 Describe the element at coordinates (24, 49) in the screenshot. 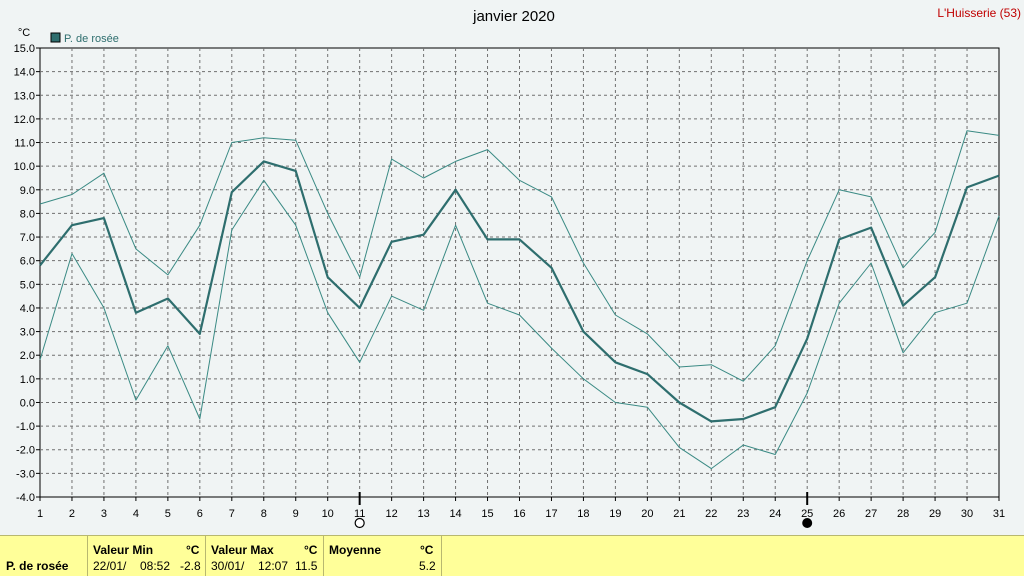

I see `y-tick-label: 15.0` at that location.